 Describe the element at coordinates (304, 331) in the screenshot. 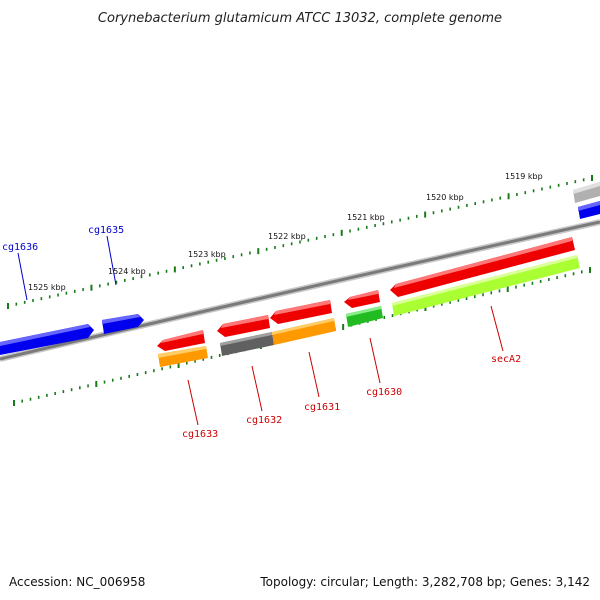

I see `feature-cg1631` at that location.